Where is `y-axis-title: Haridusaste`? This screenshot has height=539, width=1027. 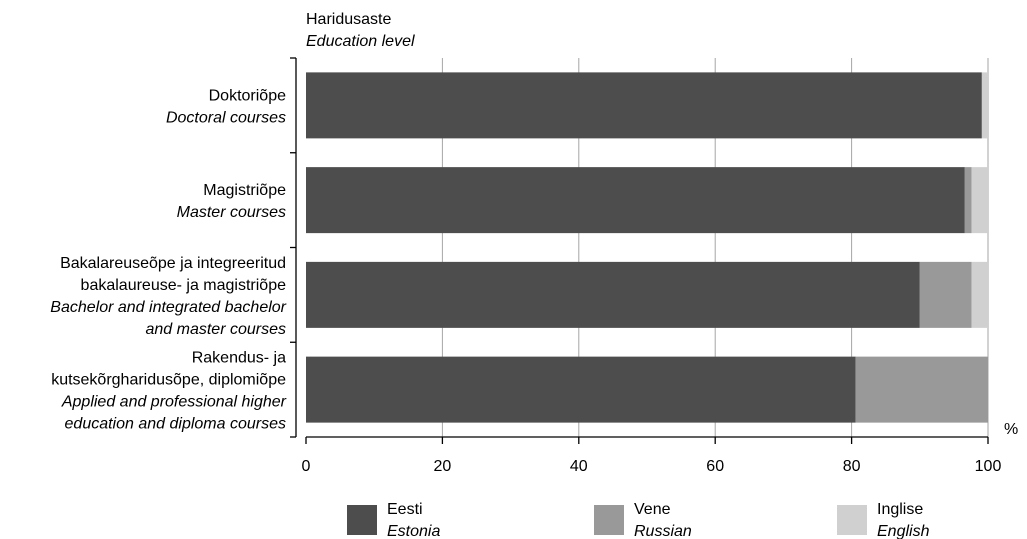 y-axis-title: Haridusaste is located at coordinates (348, 19).